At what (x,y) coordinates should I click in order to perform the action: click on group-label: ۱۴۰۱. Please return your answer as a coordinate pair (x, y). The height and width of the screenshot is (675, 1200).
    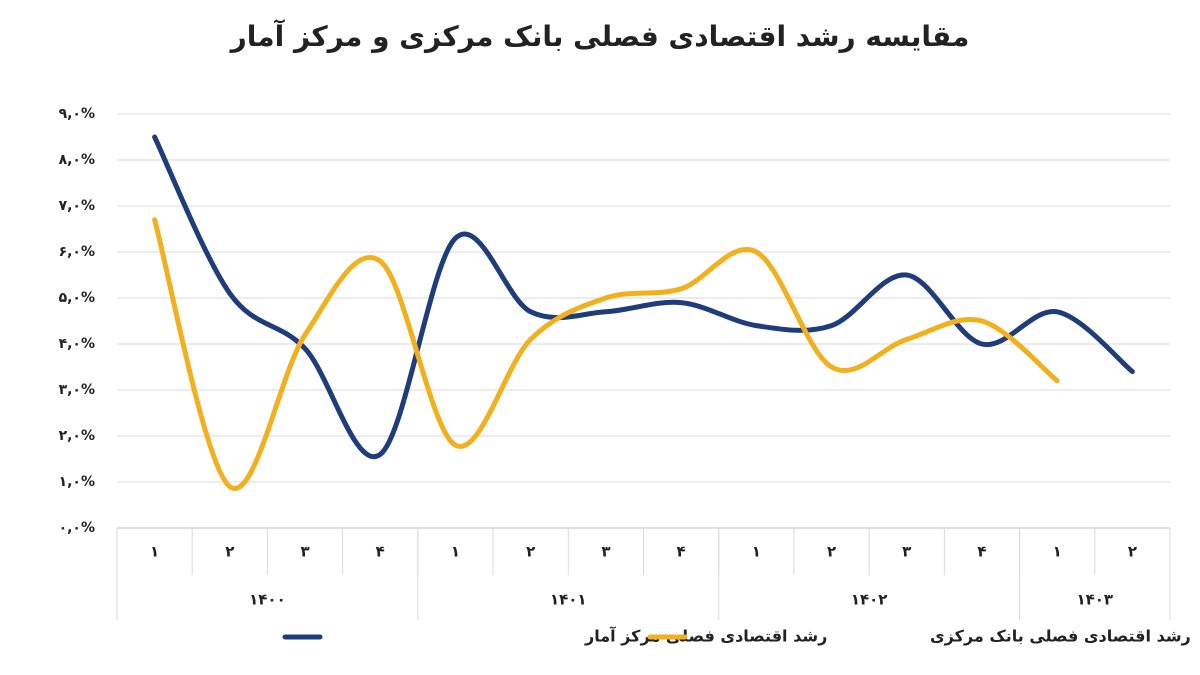
    Looking at the image, I should click on (568, 600).